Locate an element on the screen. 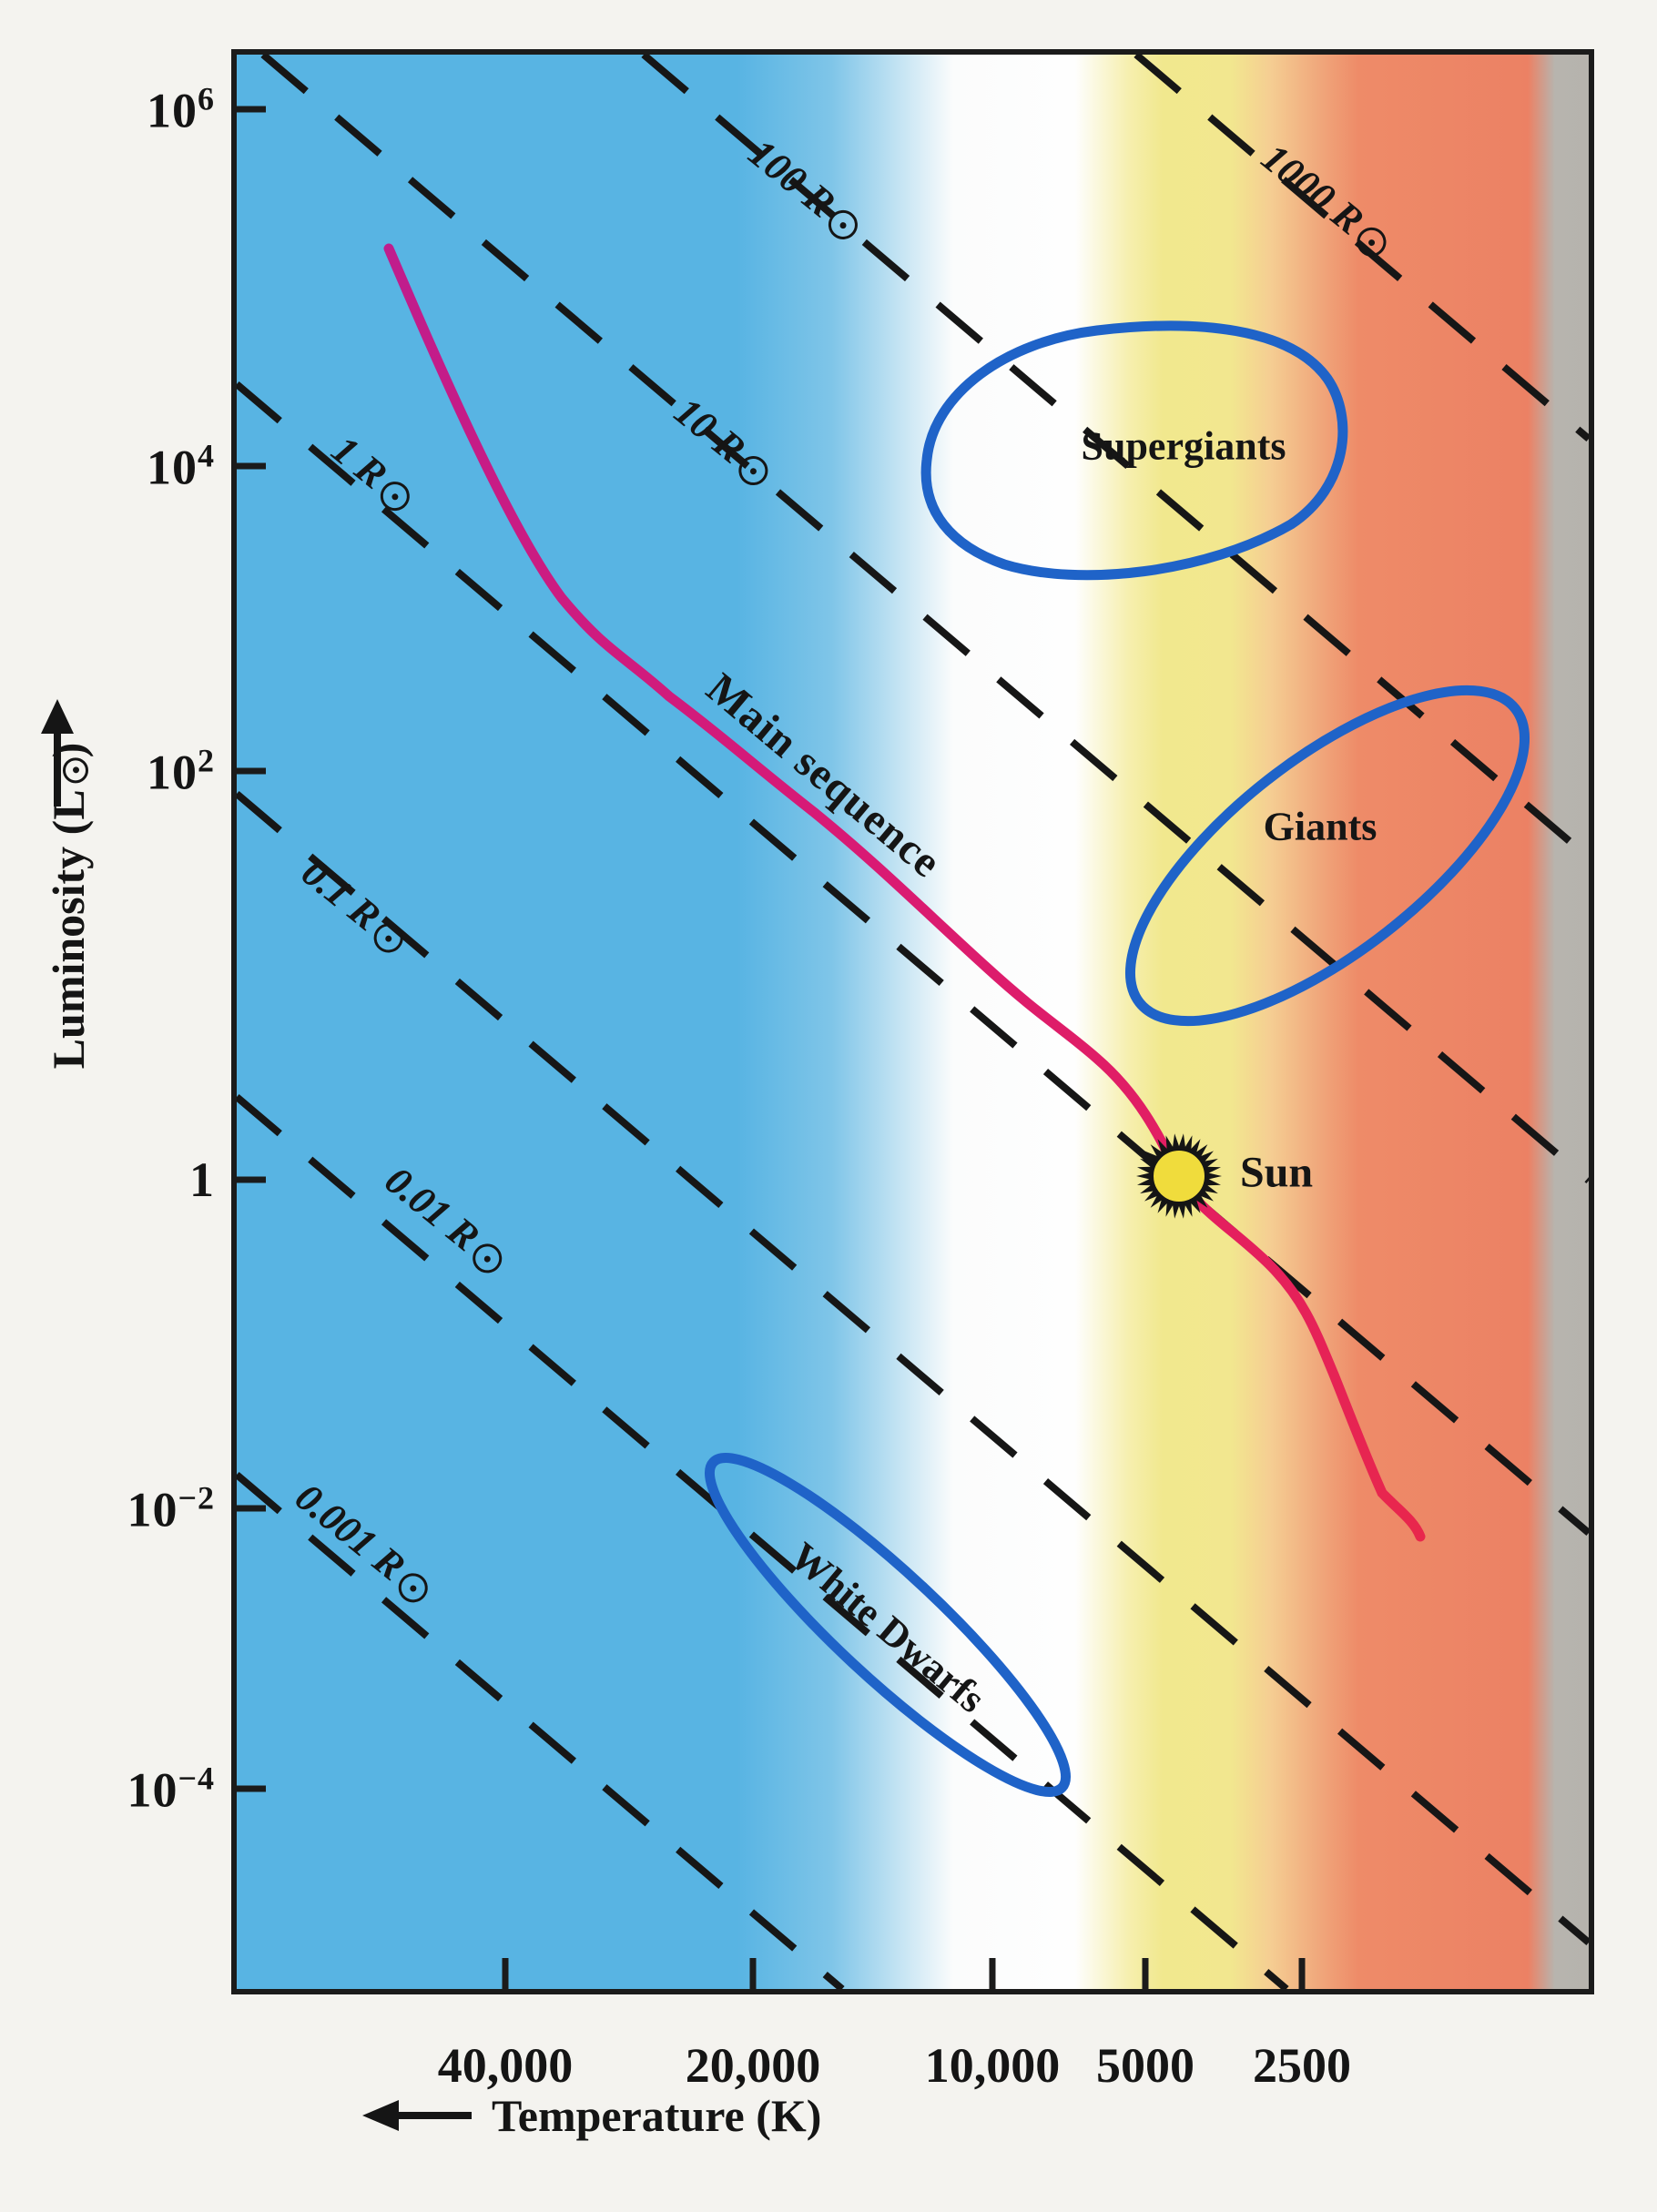 This screenshot has height=2212, width=1657. left-arrow-icon is located at coordinates (417, 2115).